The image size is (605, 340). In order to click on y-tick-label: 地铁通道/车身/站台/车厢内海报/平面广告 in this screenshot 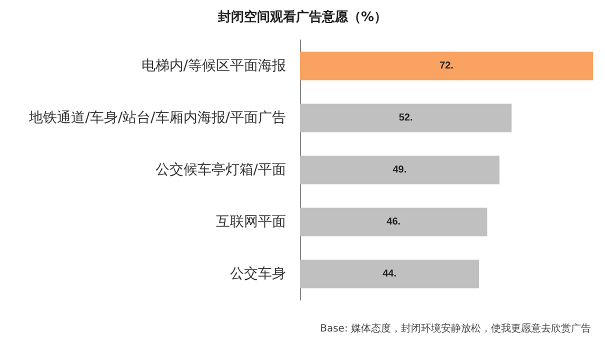, I will do `click(157, 118)`.